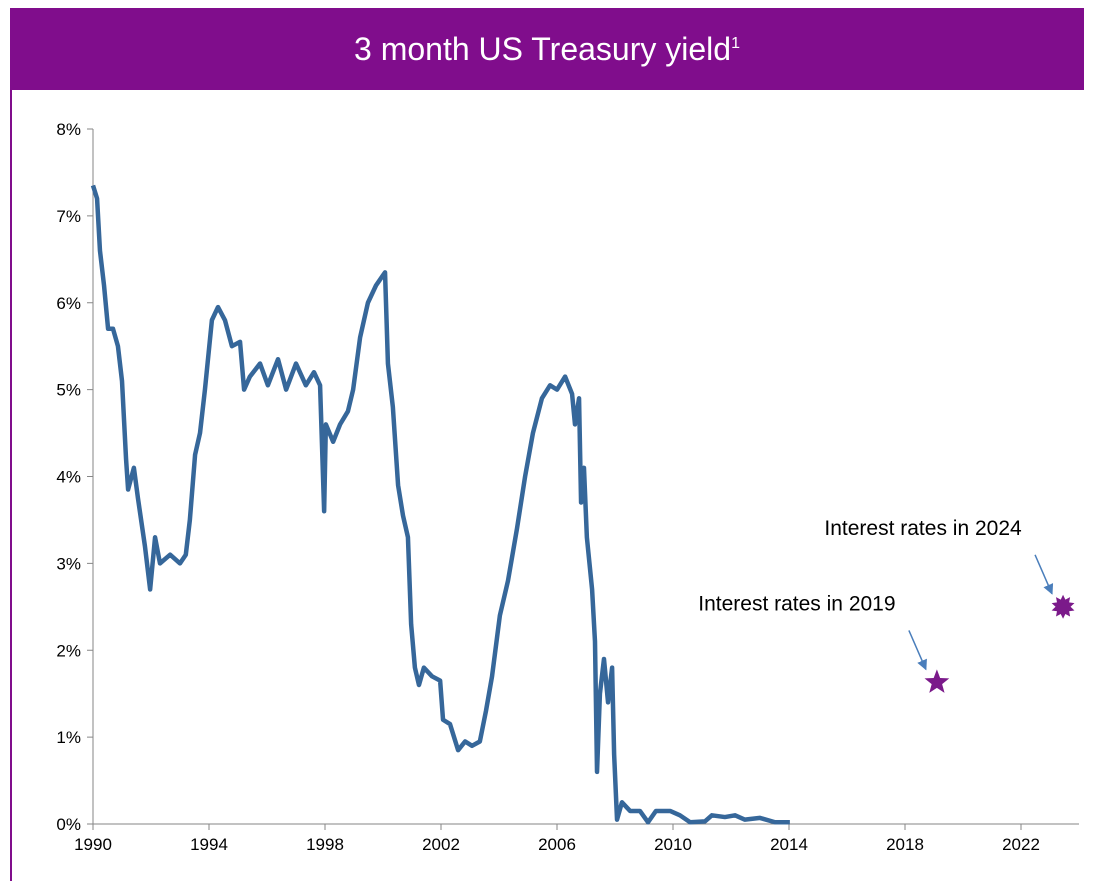 The image size is (1094, 886). Describe the element at coordinates (789, 844) in the screenshot. I see `x-tick-label: 2014` at that location.